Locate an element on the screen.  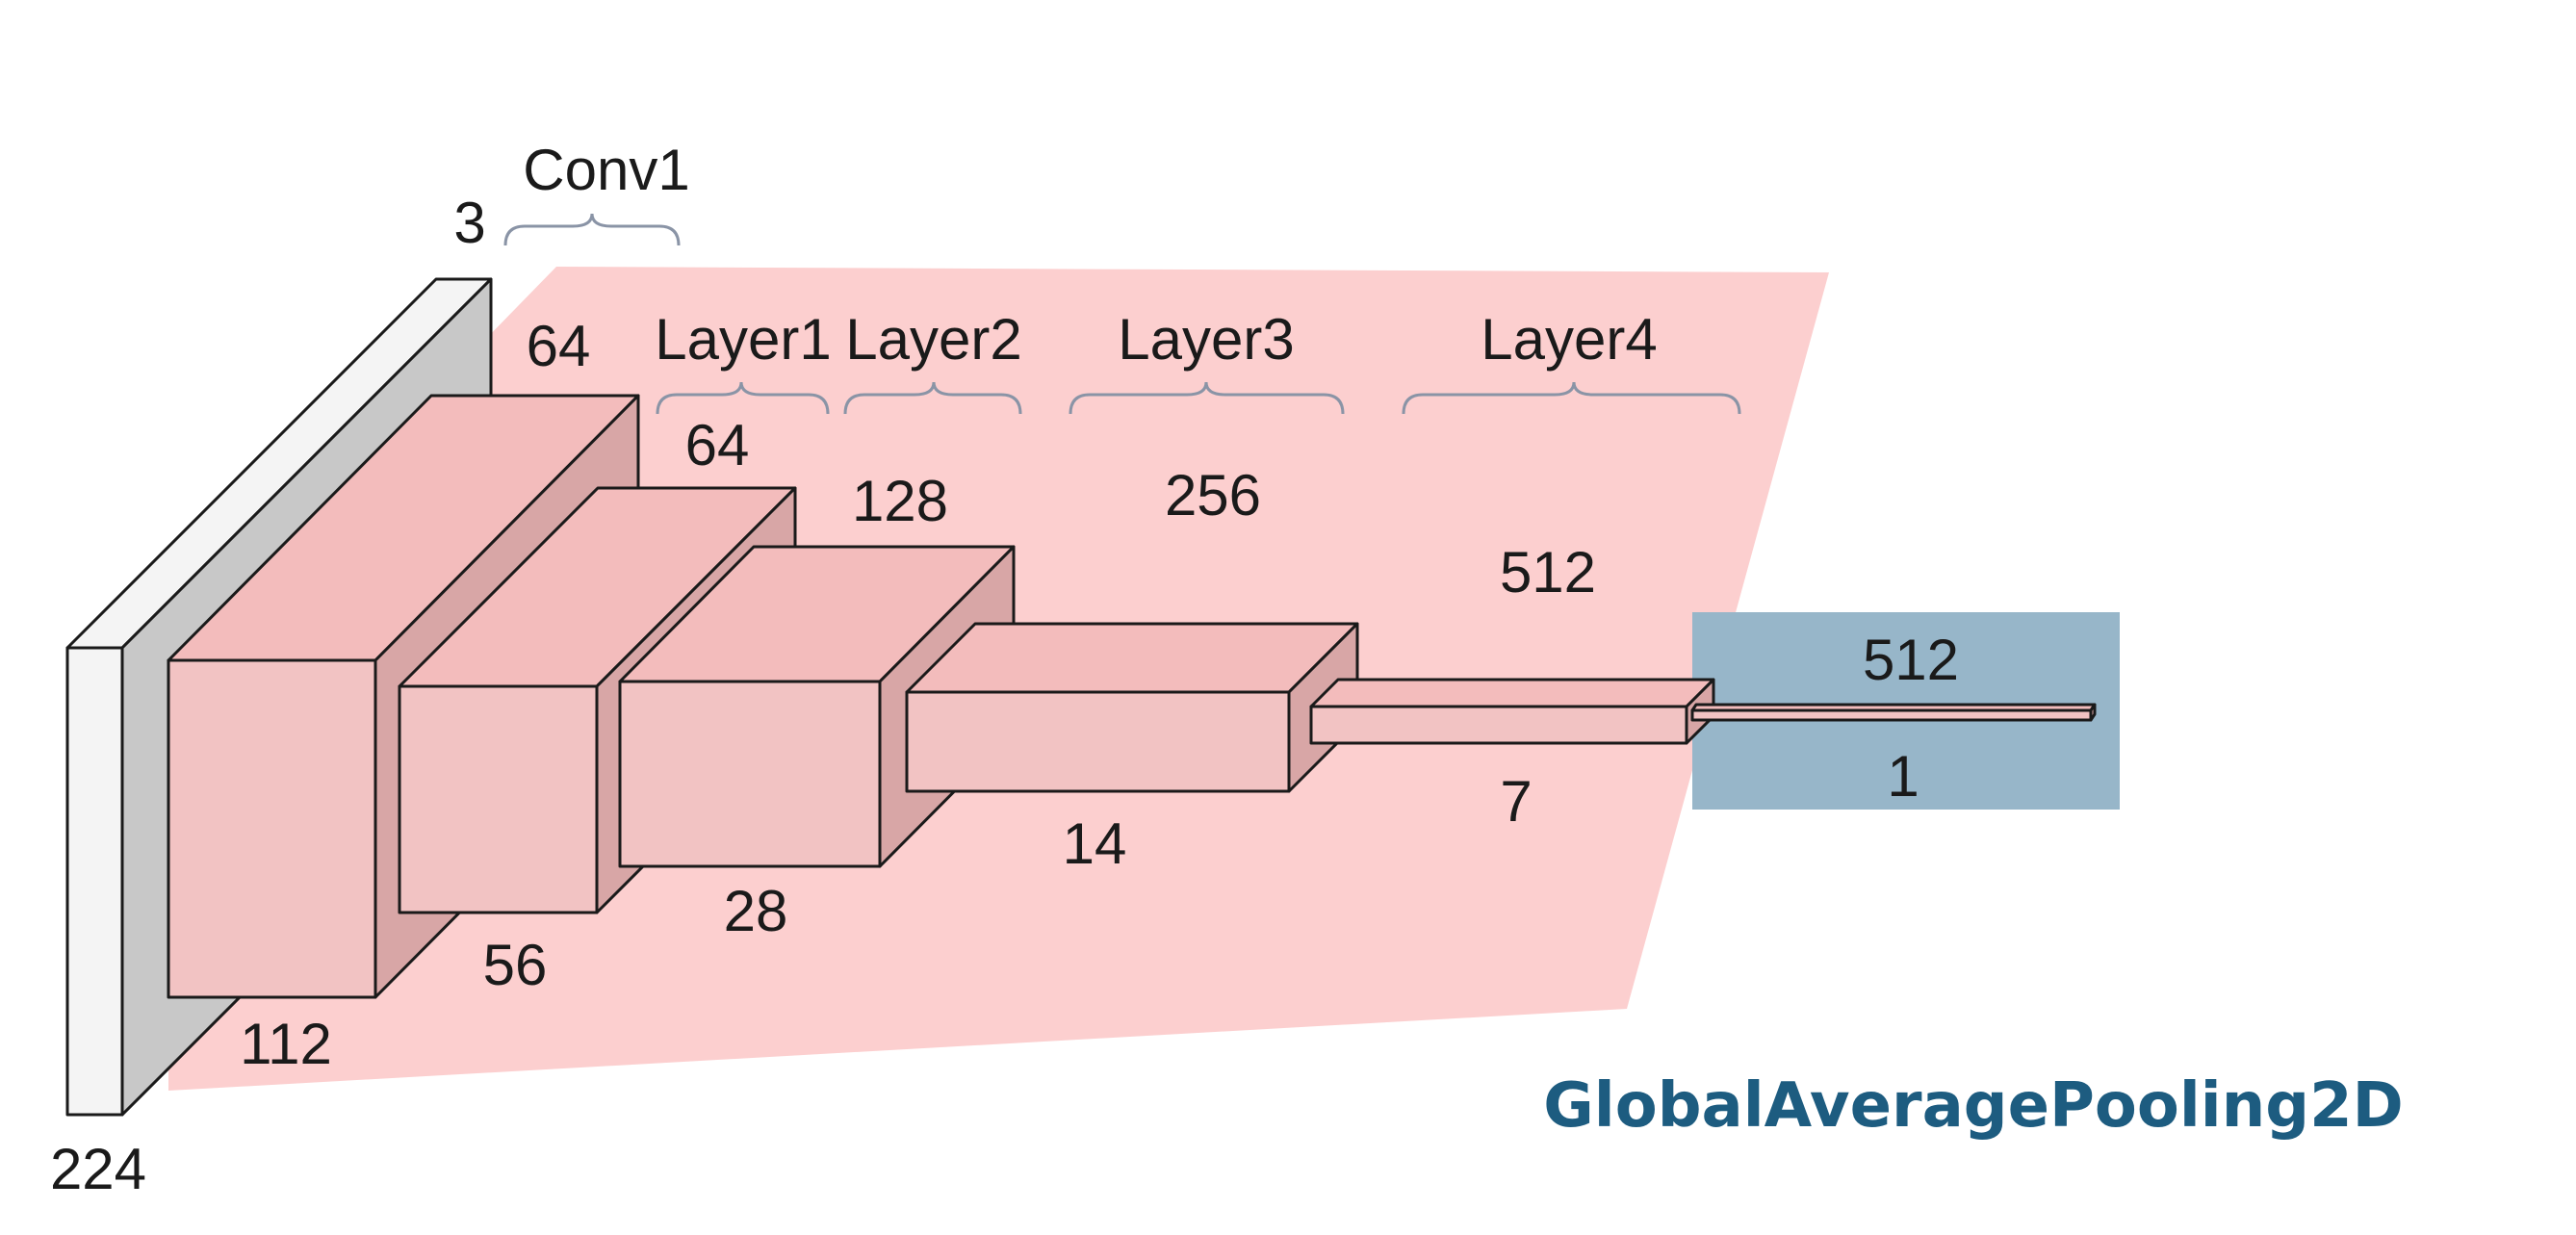
conv1-size-label: 112 is located at coordinates (286, 1044).